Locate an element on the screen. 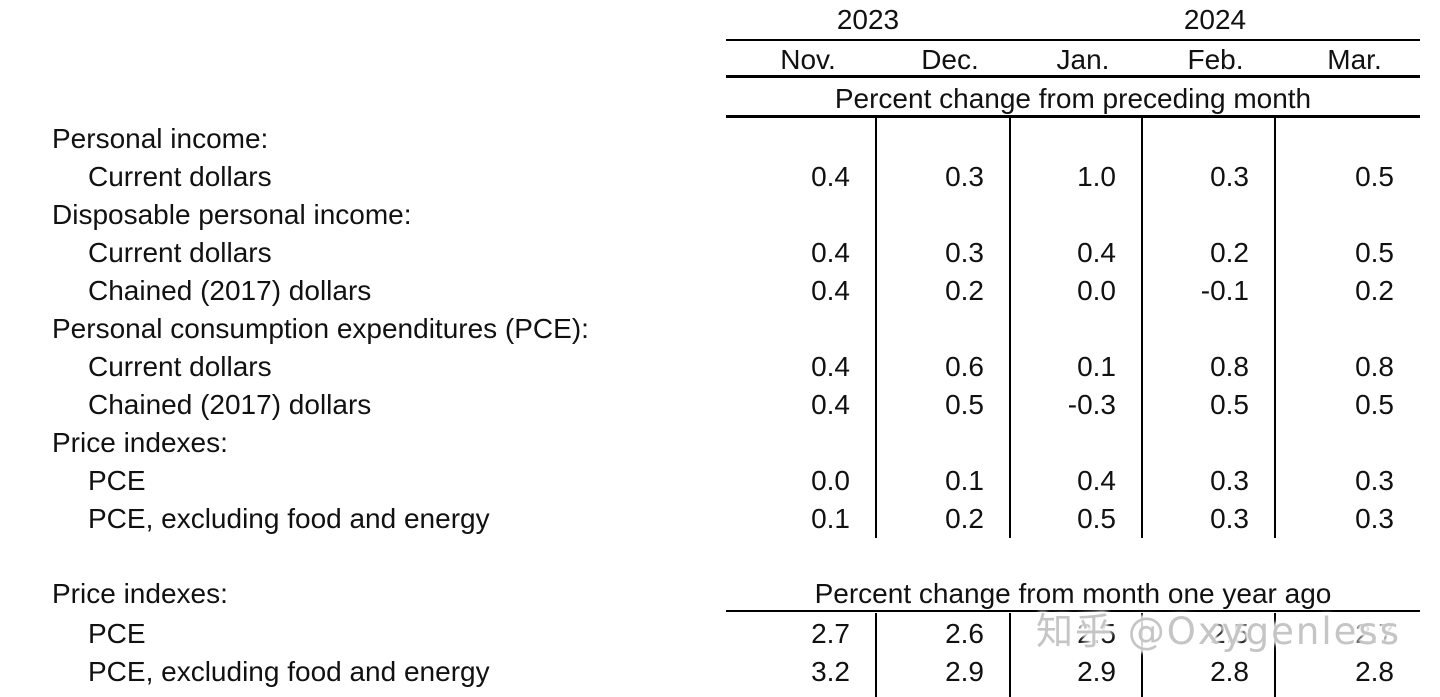 This screenshot has height=697, width=1440. row-label: Disposable personal income: is located at coordinates (232, 214).